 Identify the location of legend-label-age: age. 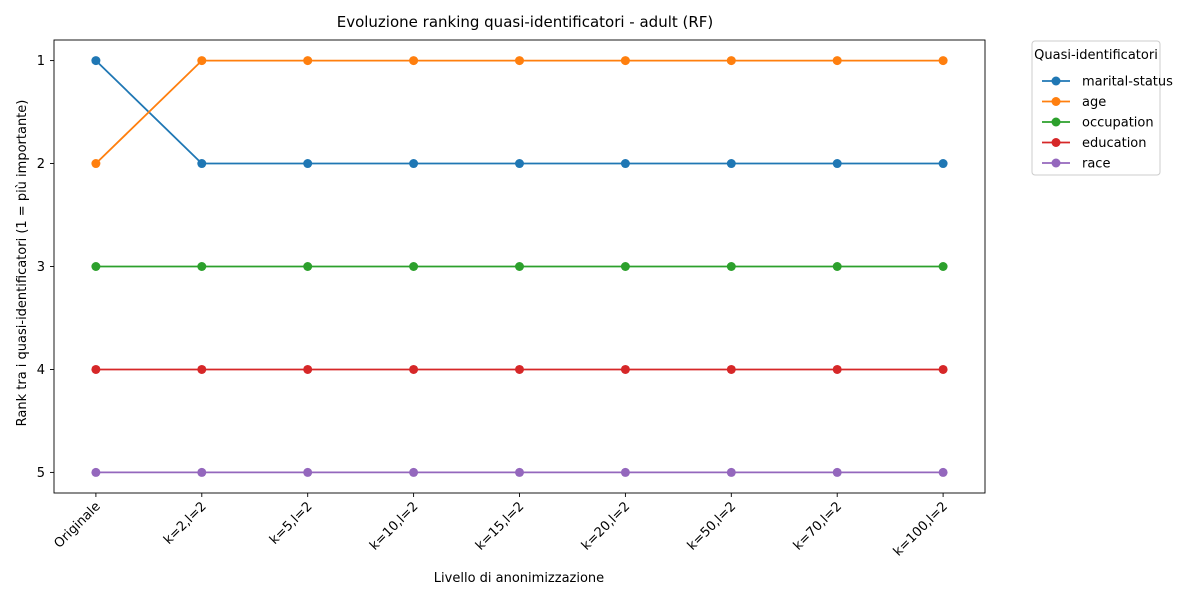
(1094, 102).